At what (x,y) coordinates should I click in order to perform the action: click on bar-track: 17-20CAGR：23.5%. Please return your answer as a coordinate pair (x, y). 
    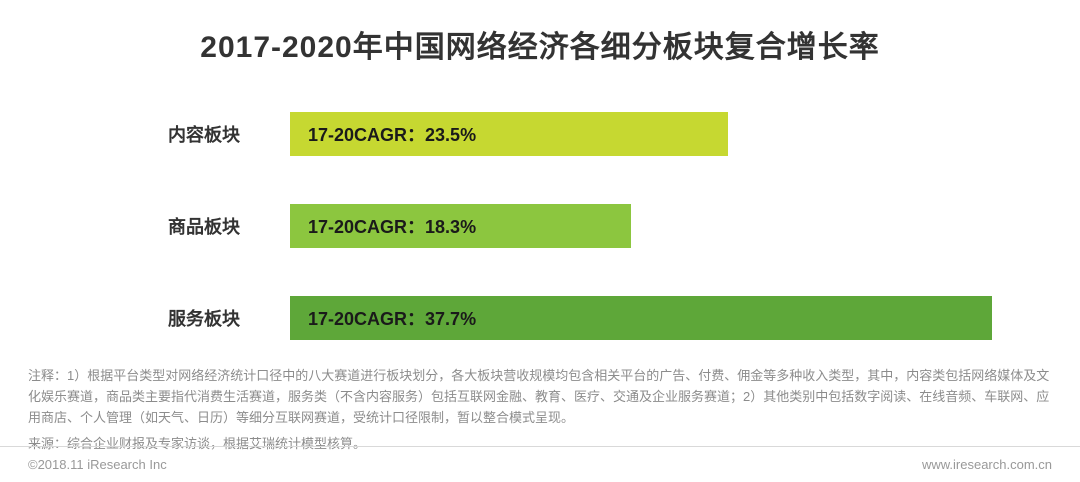
    Looking at the image, I should click on (662, 134).